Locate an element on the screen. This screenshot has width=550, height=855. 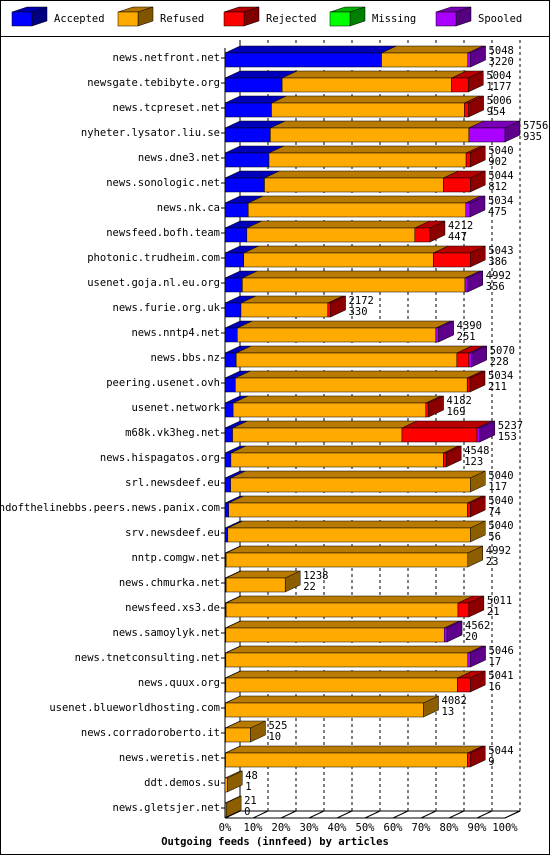
x-tick-label: 0% is located at coordinates (225, 828).